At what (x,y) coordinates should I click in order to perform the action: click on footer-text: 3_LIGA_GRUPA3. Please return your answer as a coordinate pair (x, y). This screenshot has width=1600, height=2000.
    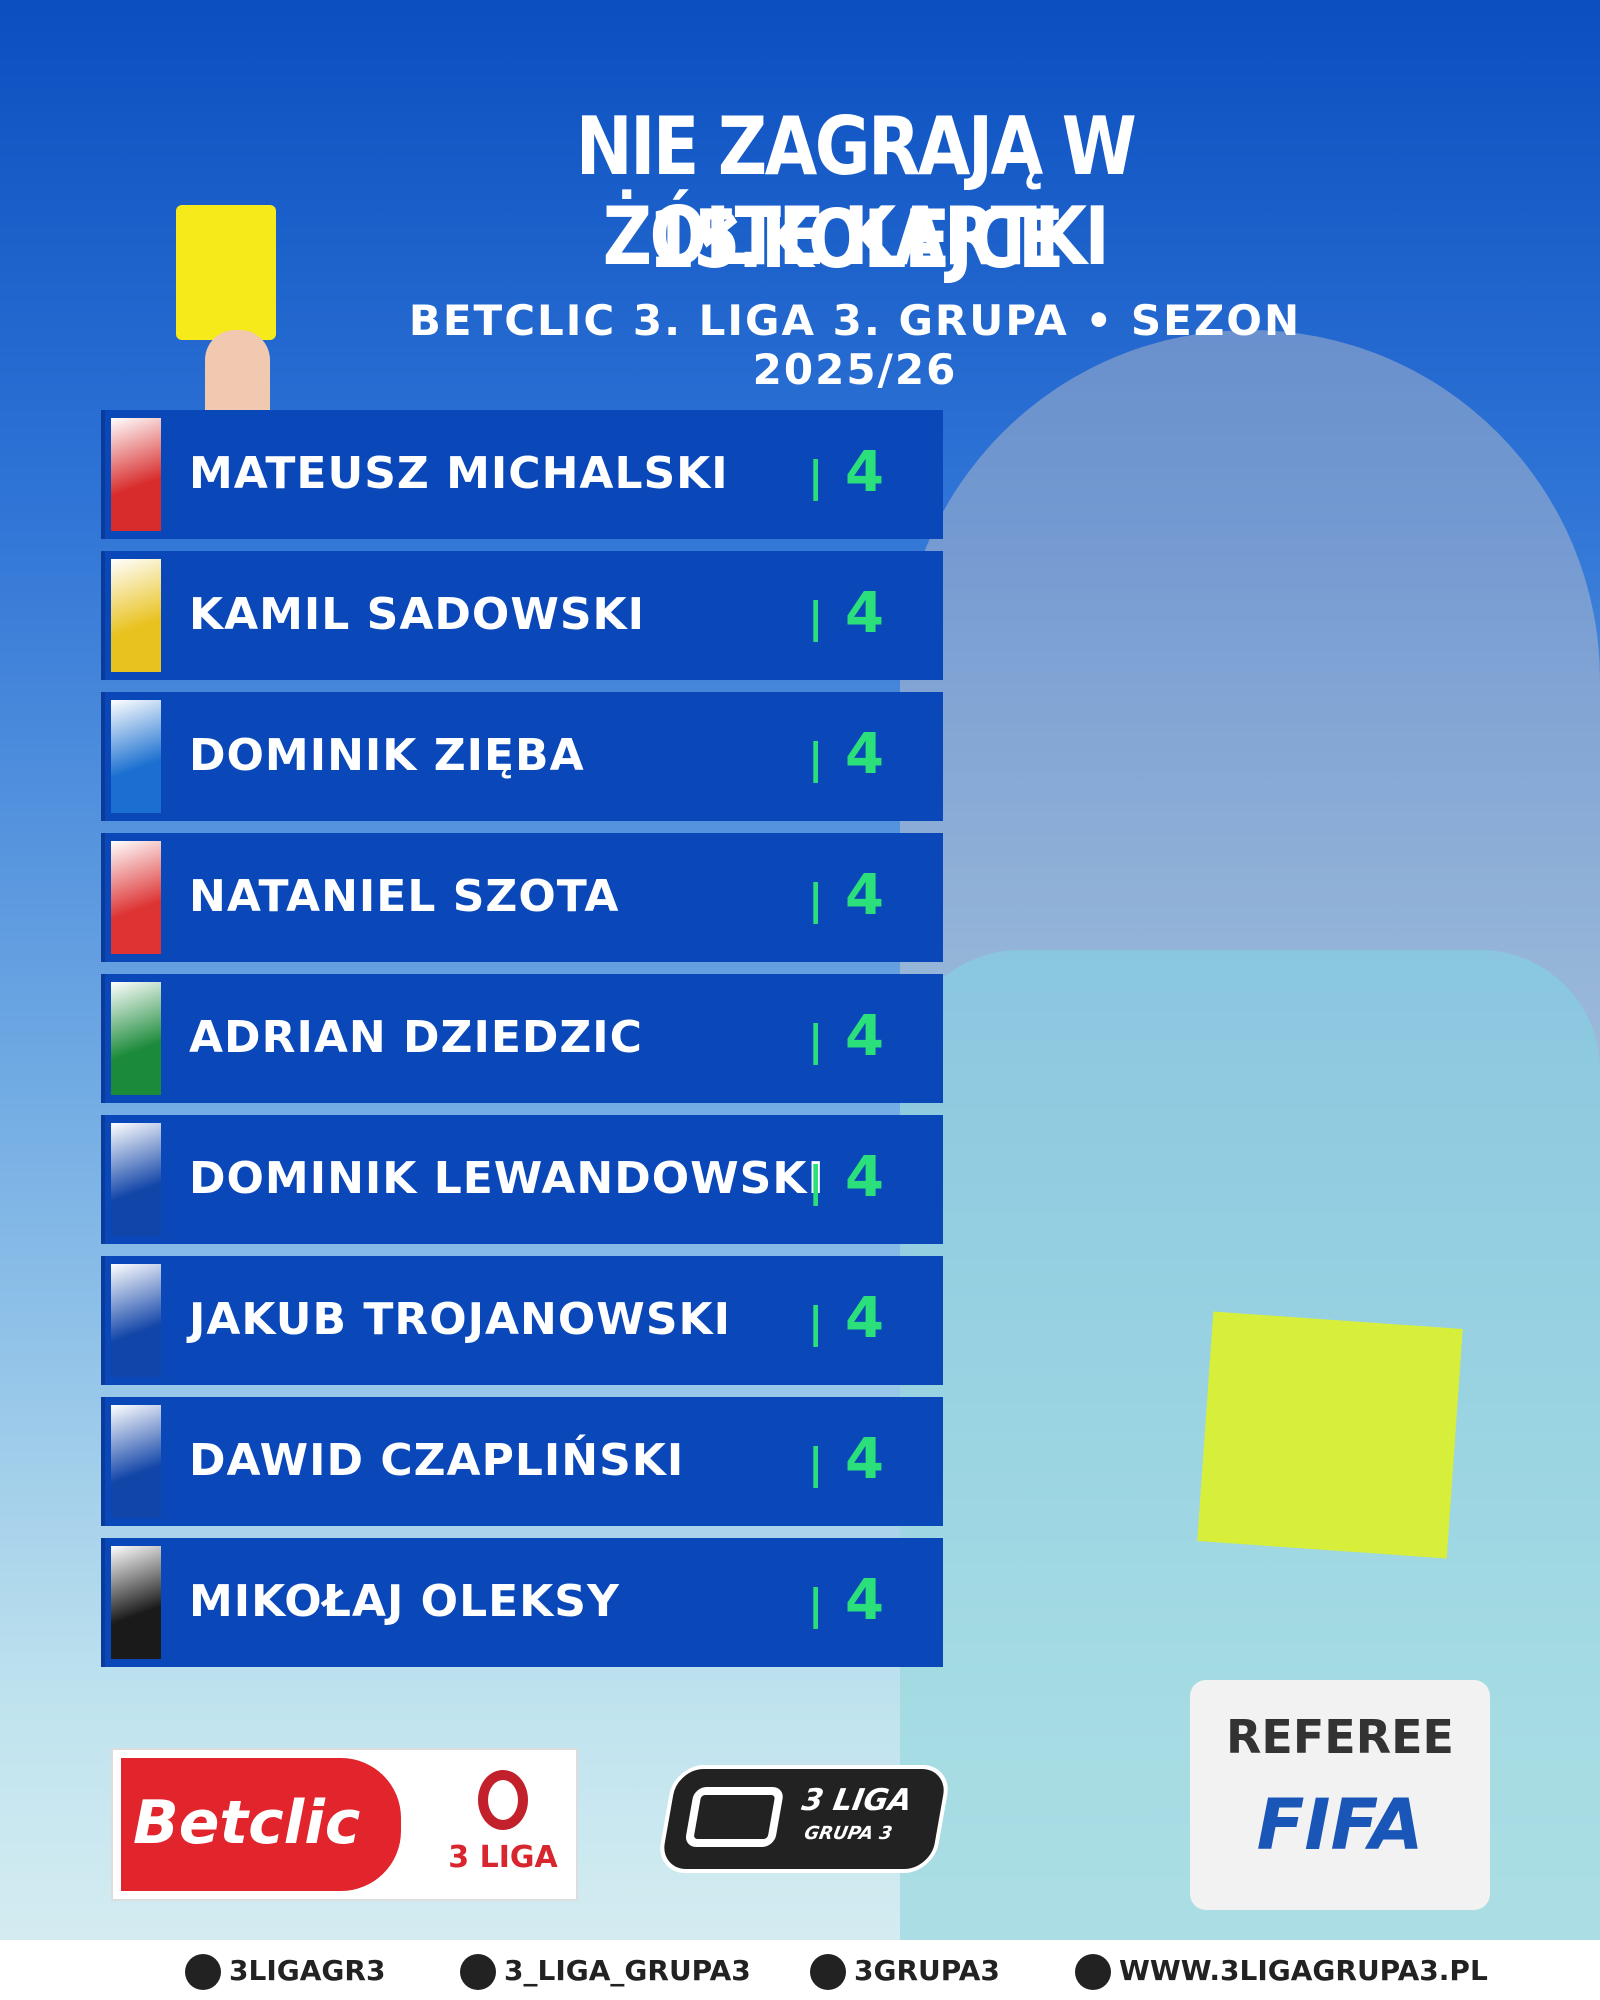
    Looking at the image, I should click on (627, 1970).